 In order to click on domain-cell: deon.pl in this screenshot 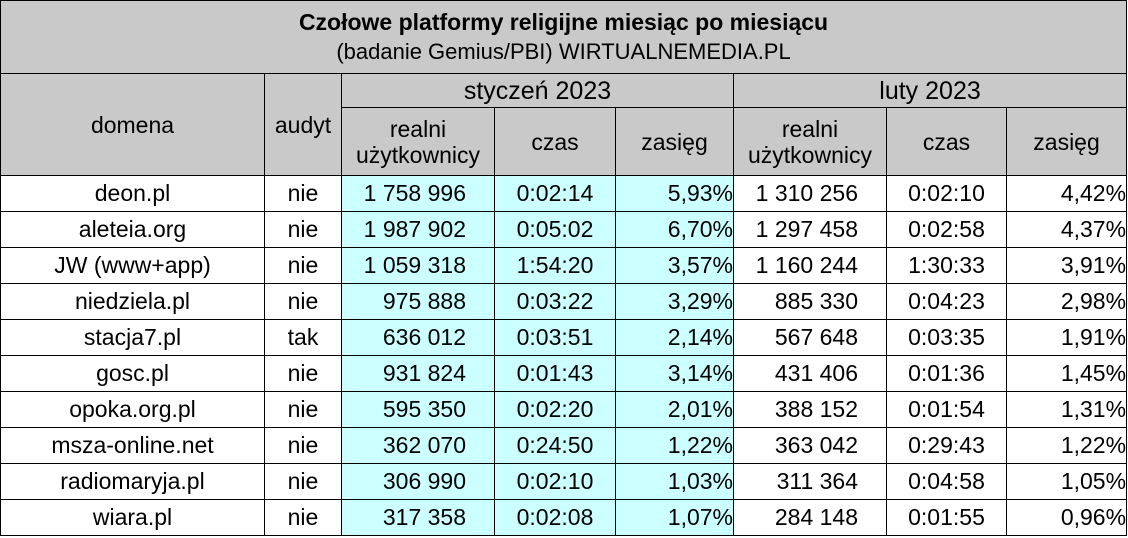, I will do `click(132, 193)`.